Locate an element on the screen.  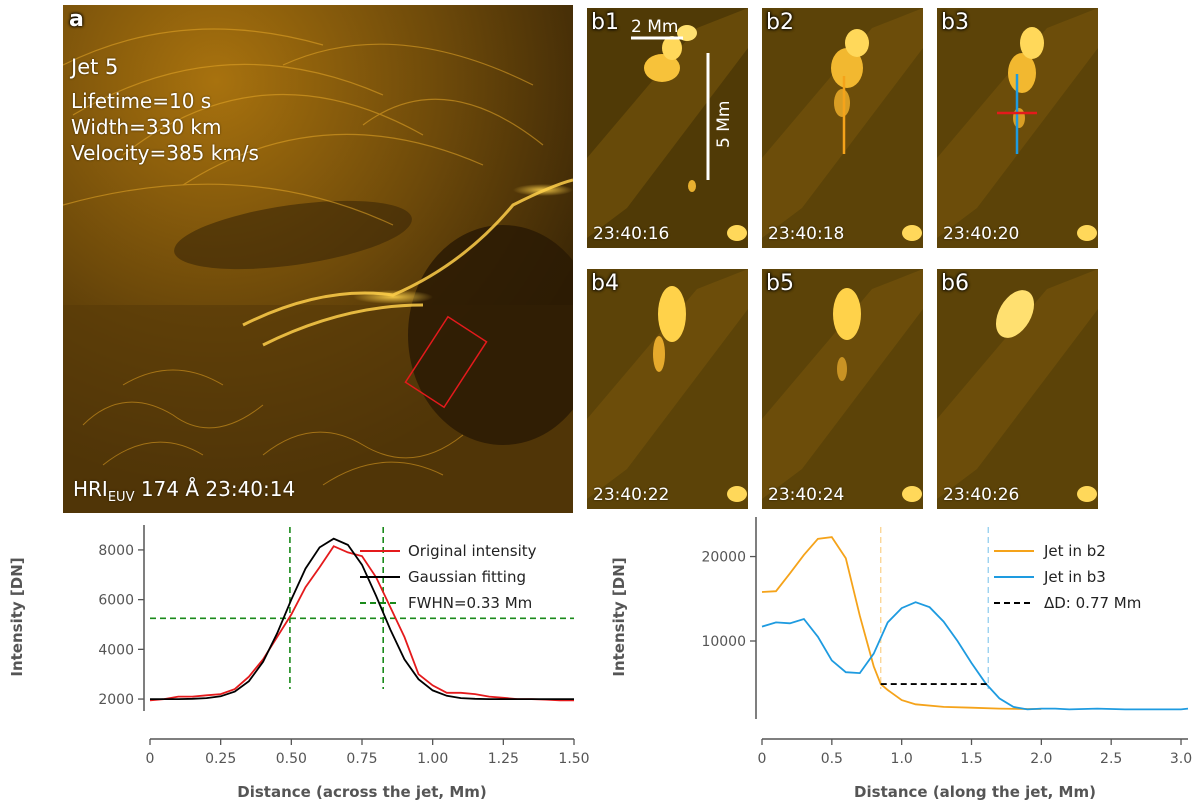
jet-title: Jet 5 is located at coordinates (95, 67).